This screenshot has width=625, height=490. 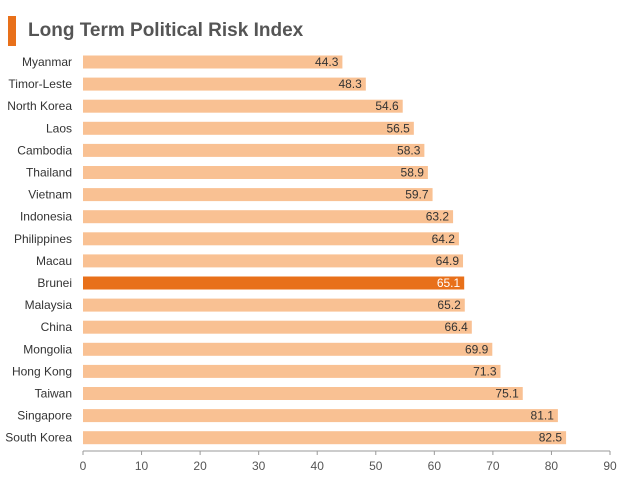 I want to click on value-label-indonesia: 63.2, so click(x=438, y=217).